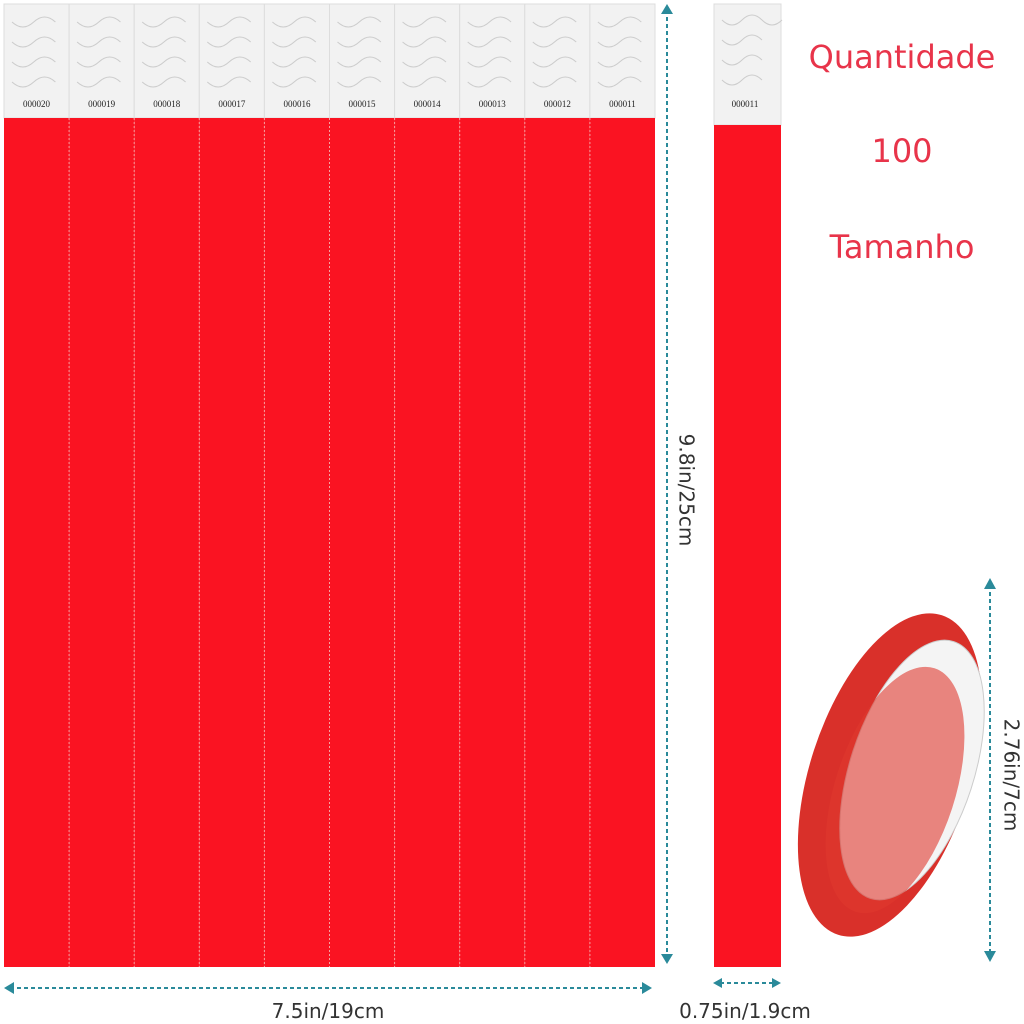  I want to click on serial-number: 000014, so click(428, 104).